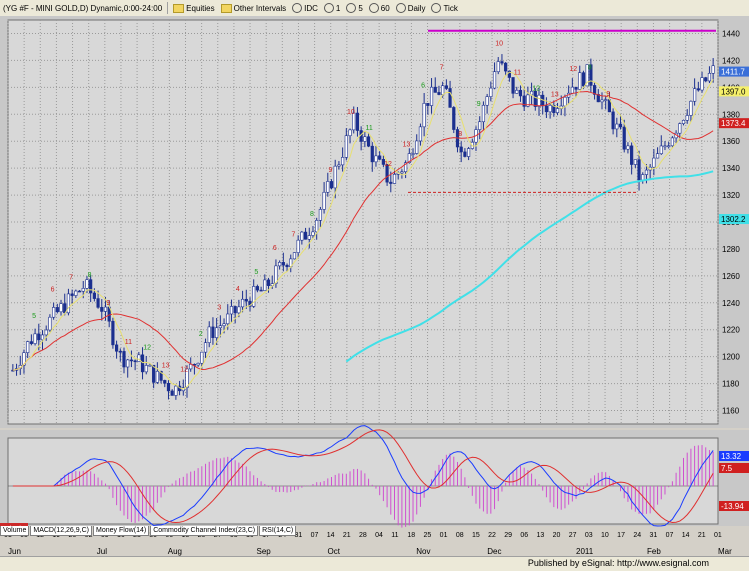 Image resolution: width=749 pixels, height=571 pixels. I want to click on x-date-label: 21, so click(347, 535).